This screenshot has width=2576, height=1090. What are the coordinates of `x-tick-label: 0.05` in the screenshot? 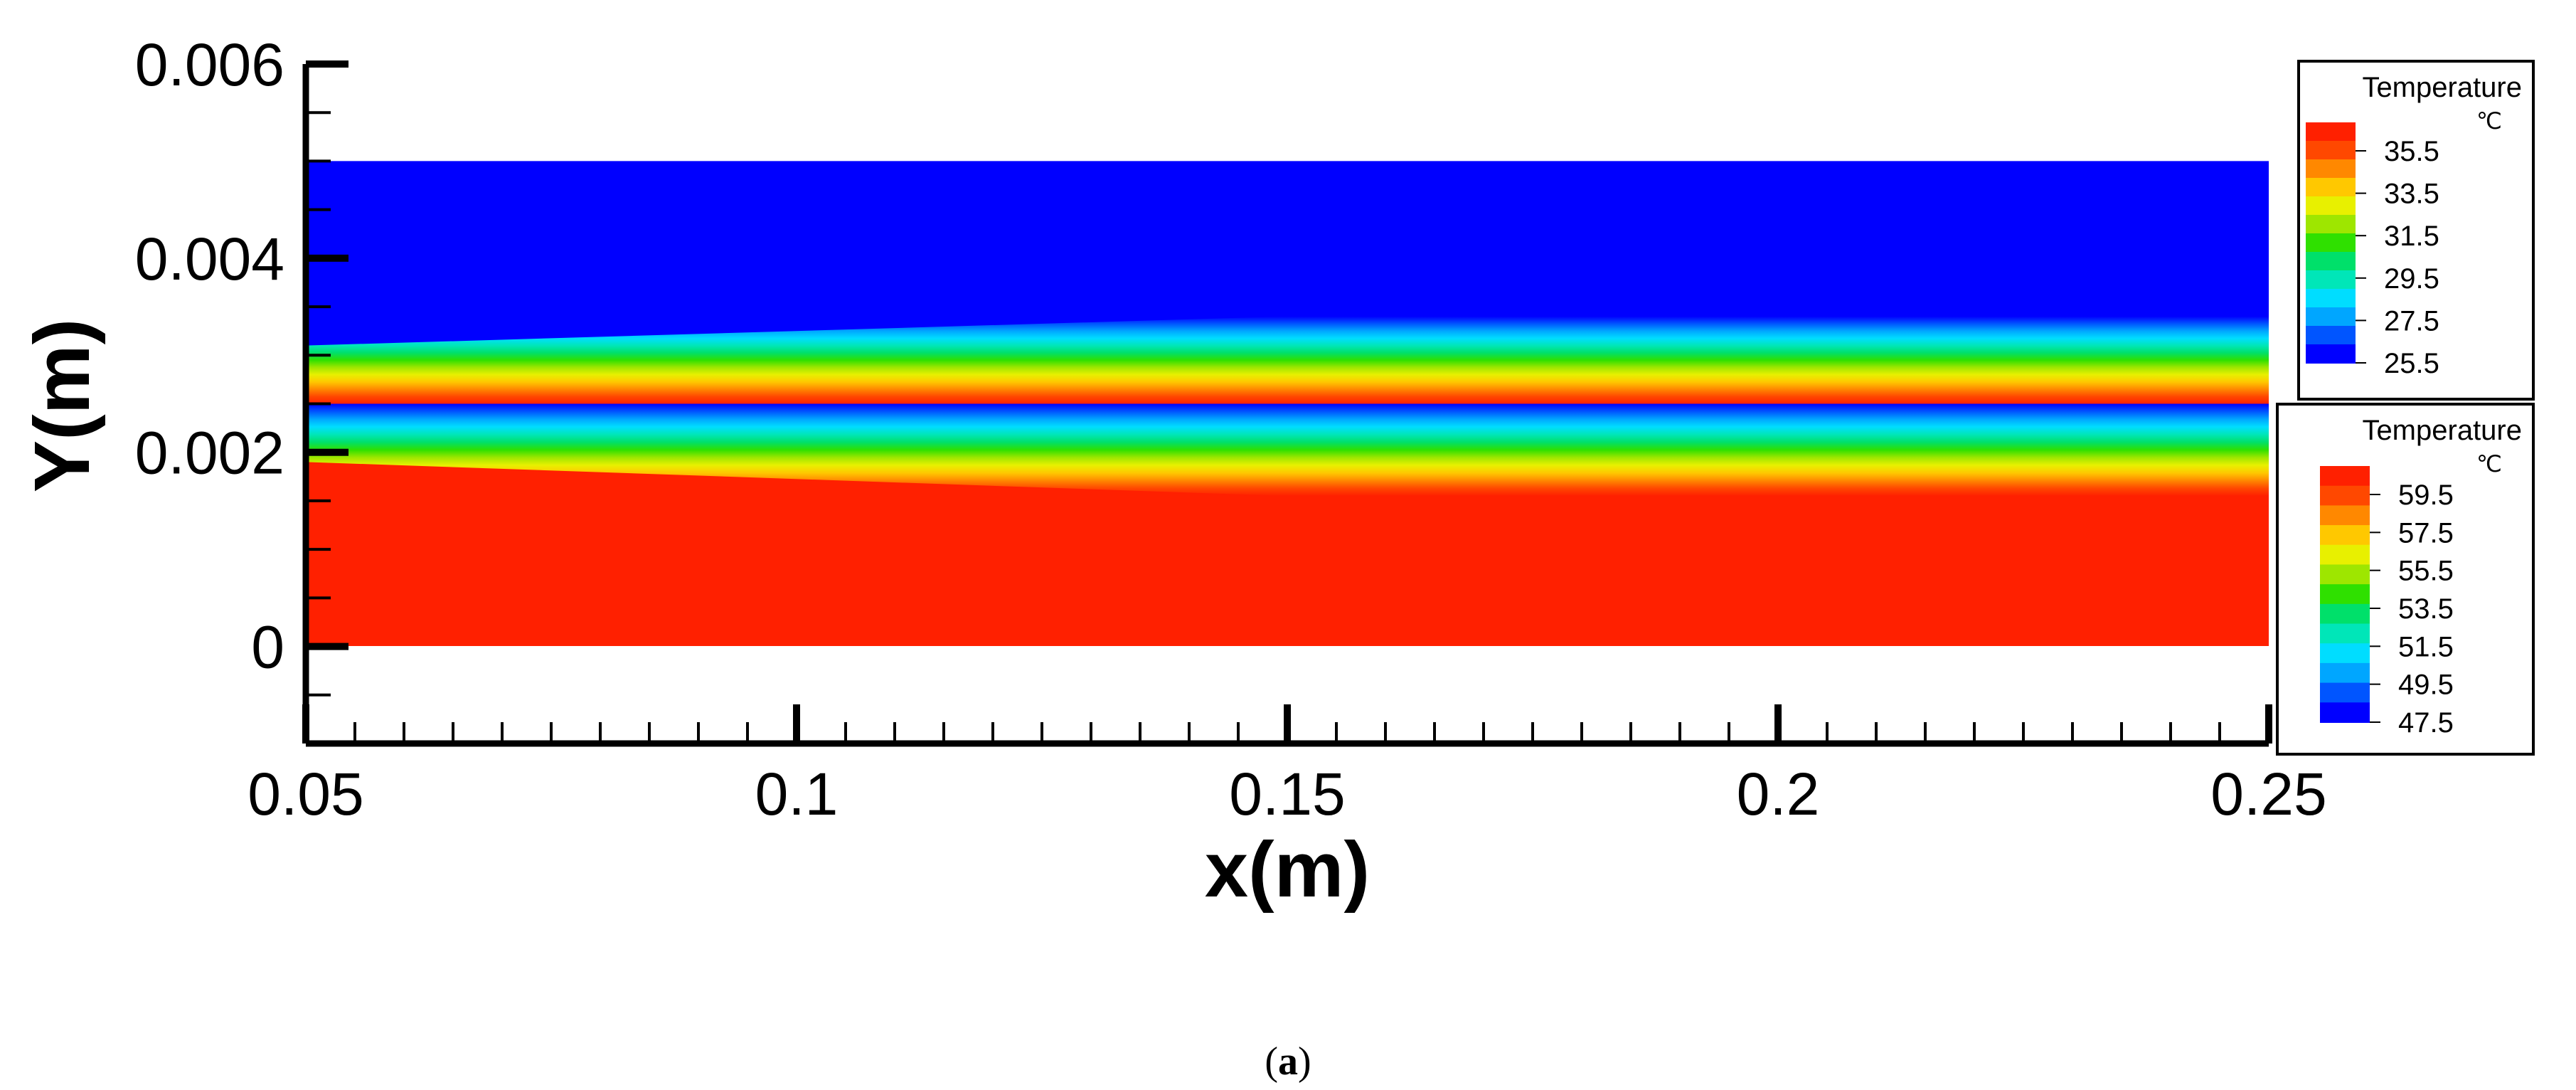 It's located at (306, 794).